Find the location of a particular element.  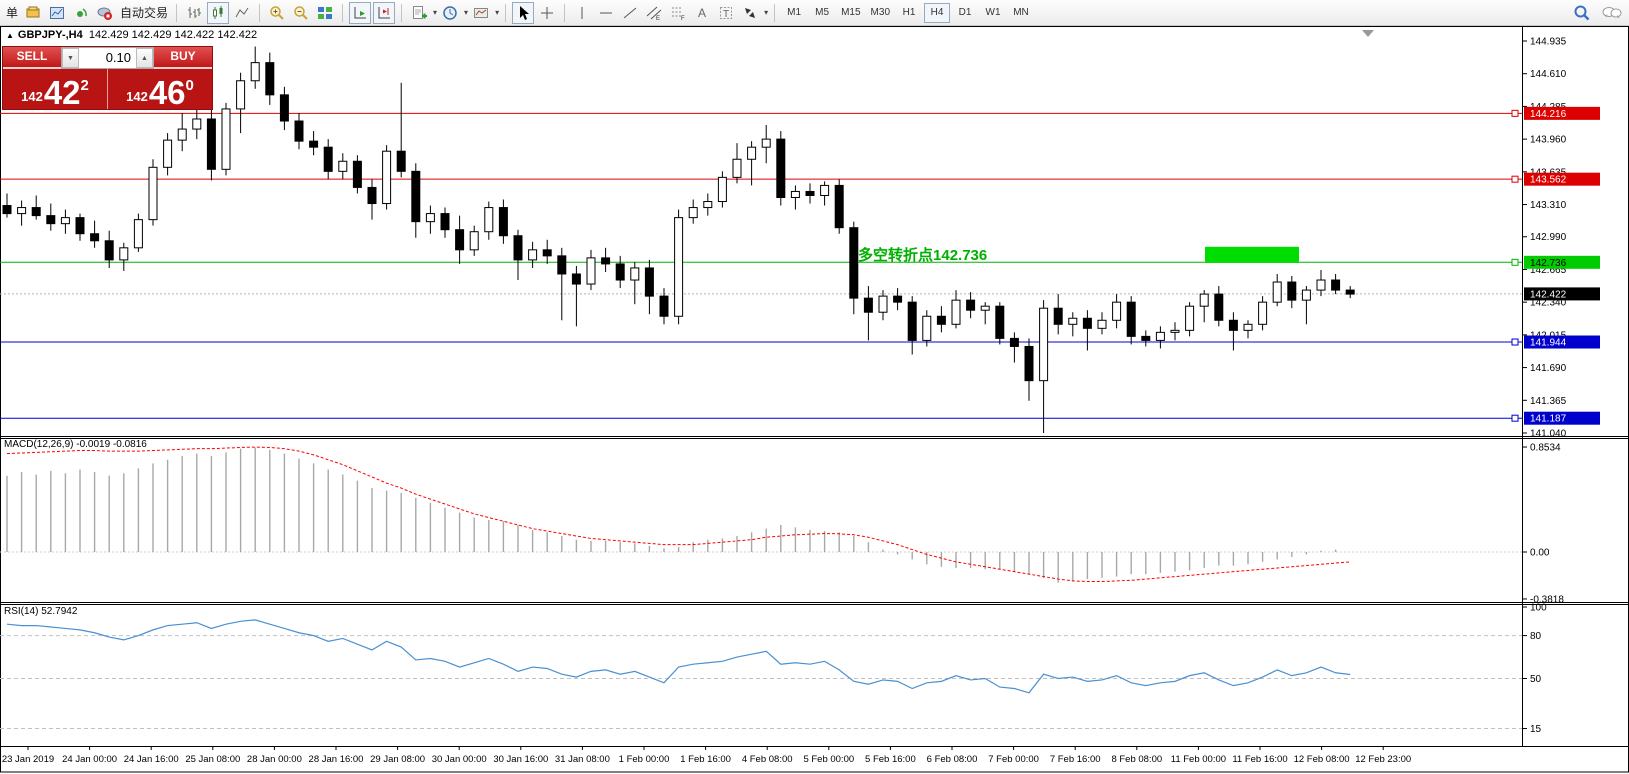

svg-text: 28 Jan 16:00 is located at coordinates (336, 759).